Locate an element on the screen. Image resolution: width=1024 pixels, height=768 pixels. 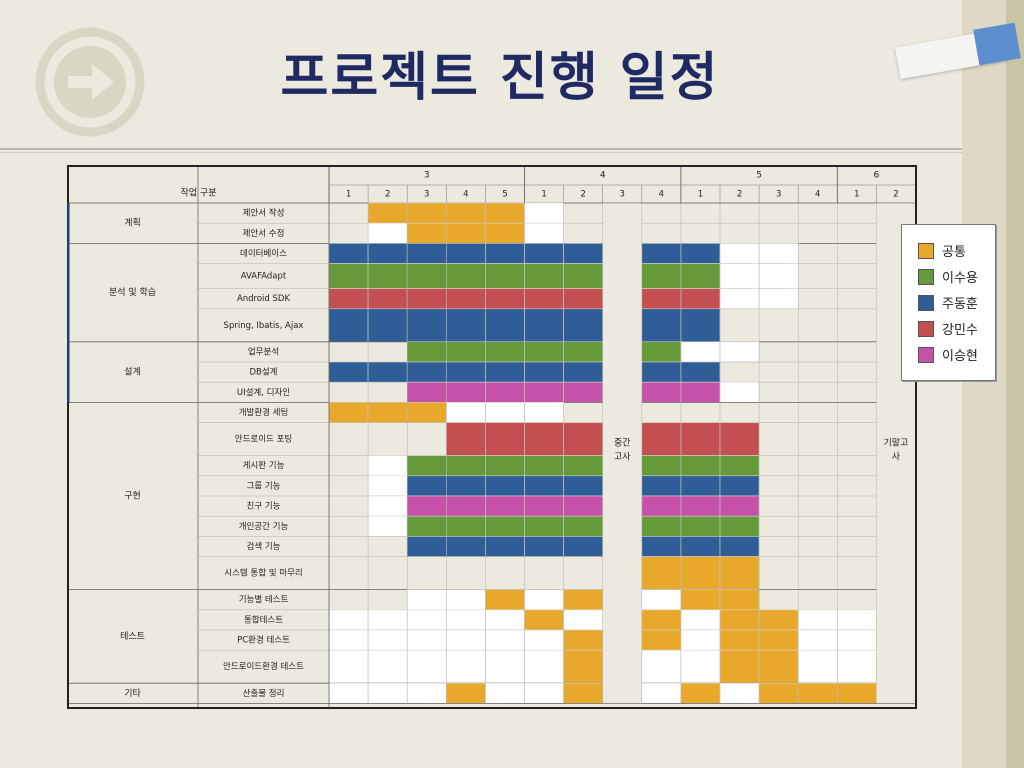
task-label: UI설계, 디자인 is located at coordinates (263, 392).